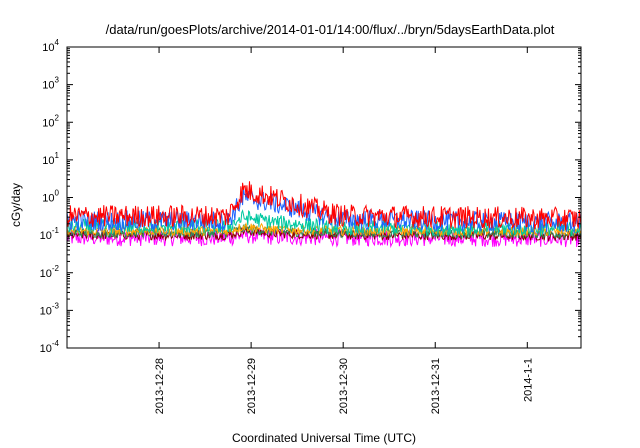  I want to click on series-layer, so click(324, 215).